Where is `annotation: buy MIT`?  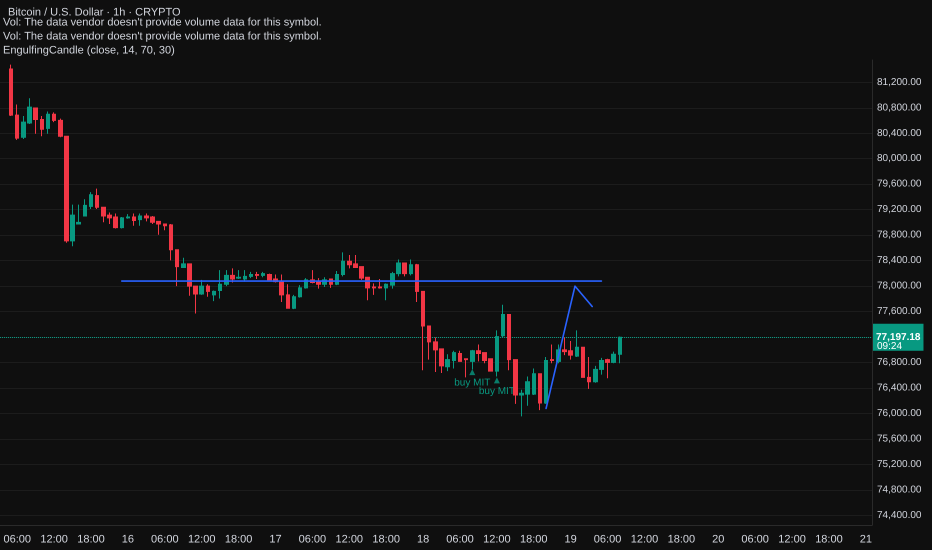
annotation: buy MIT is located at coordinates (496, 391).